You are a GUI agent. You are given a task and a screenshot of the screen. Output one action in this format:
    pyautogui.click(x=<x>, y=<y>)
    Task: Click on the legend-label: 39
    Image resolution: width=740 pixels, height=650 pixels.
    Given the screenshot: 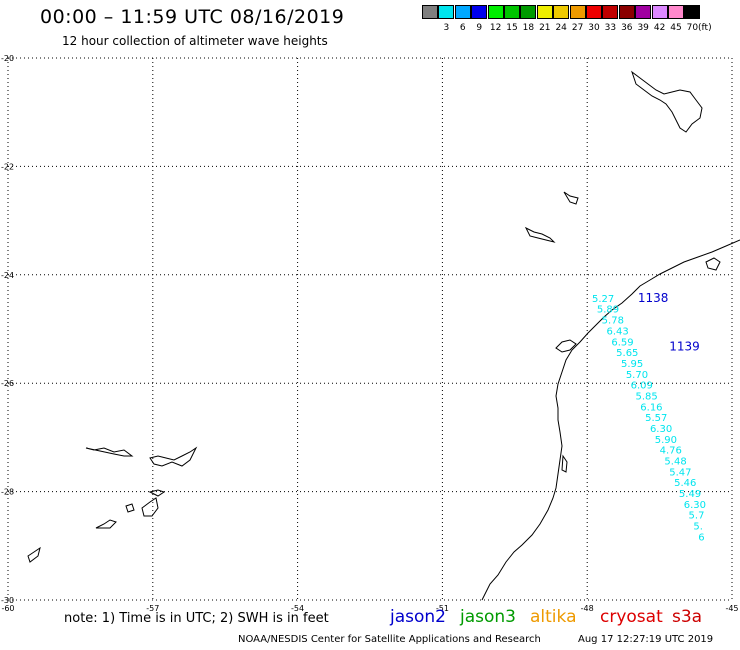 What is the action you would take?
    pyautogui.click(x=643, y=28)
    